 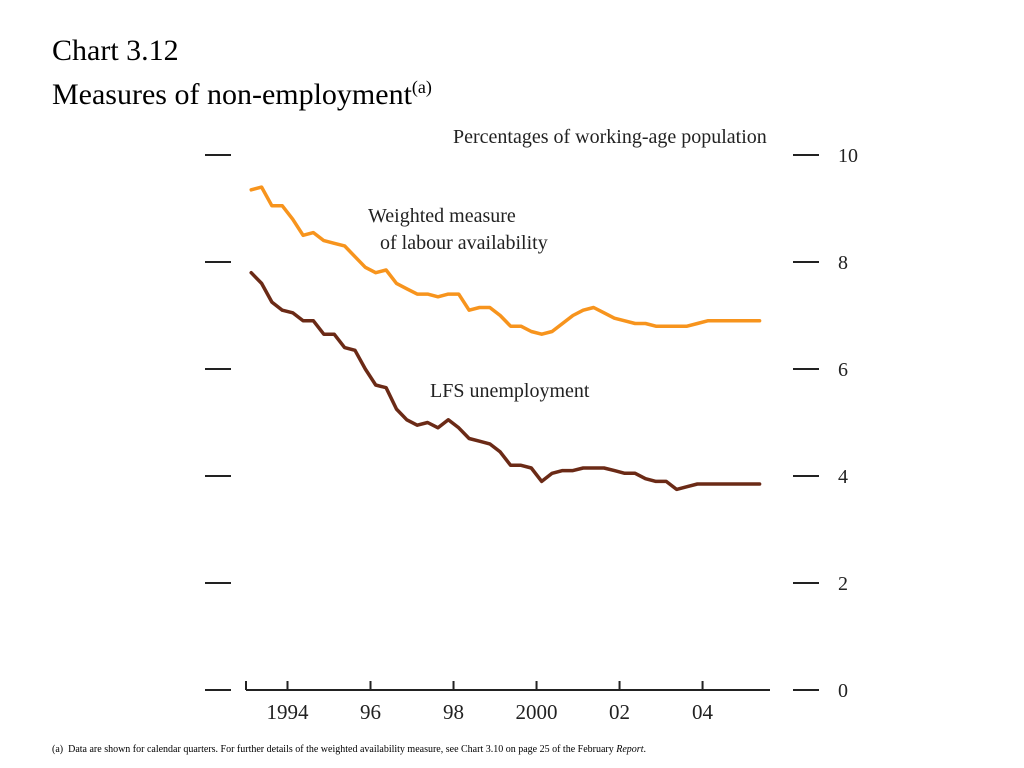 I want to click on y-tick-label-0: 0, so click(x=843, y=691).